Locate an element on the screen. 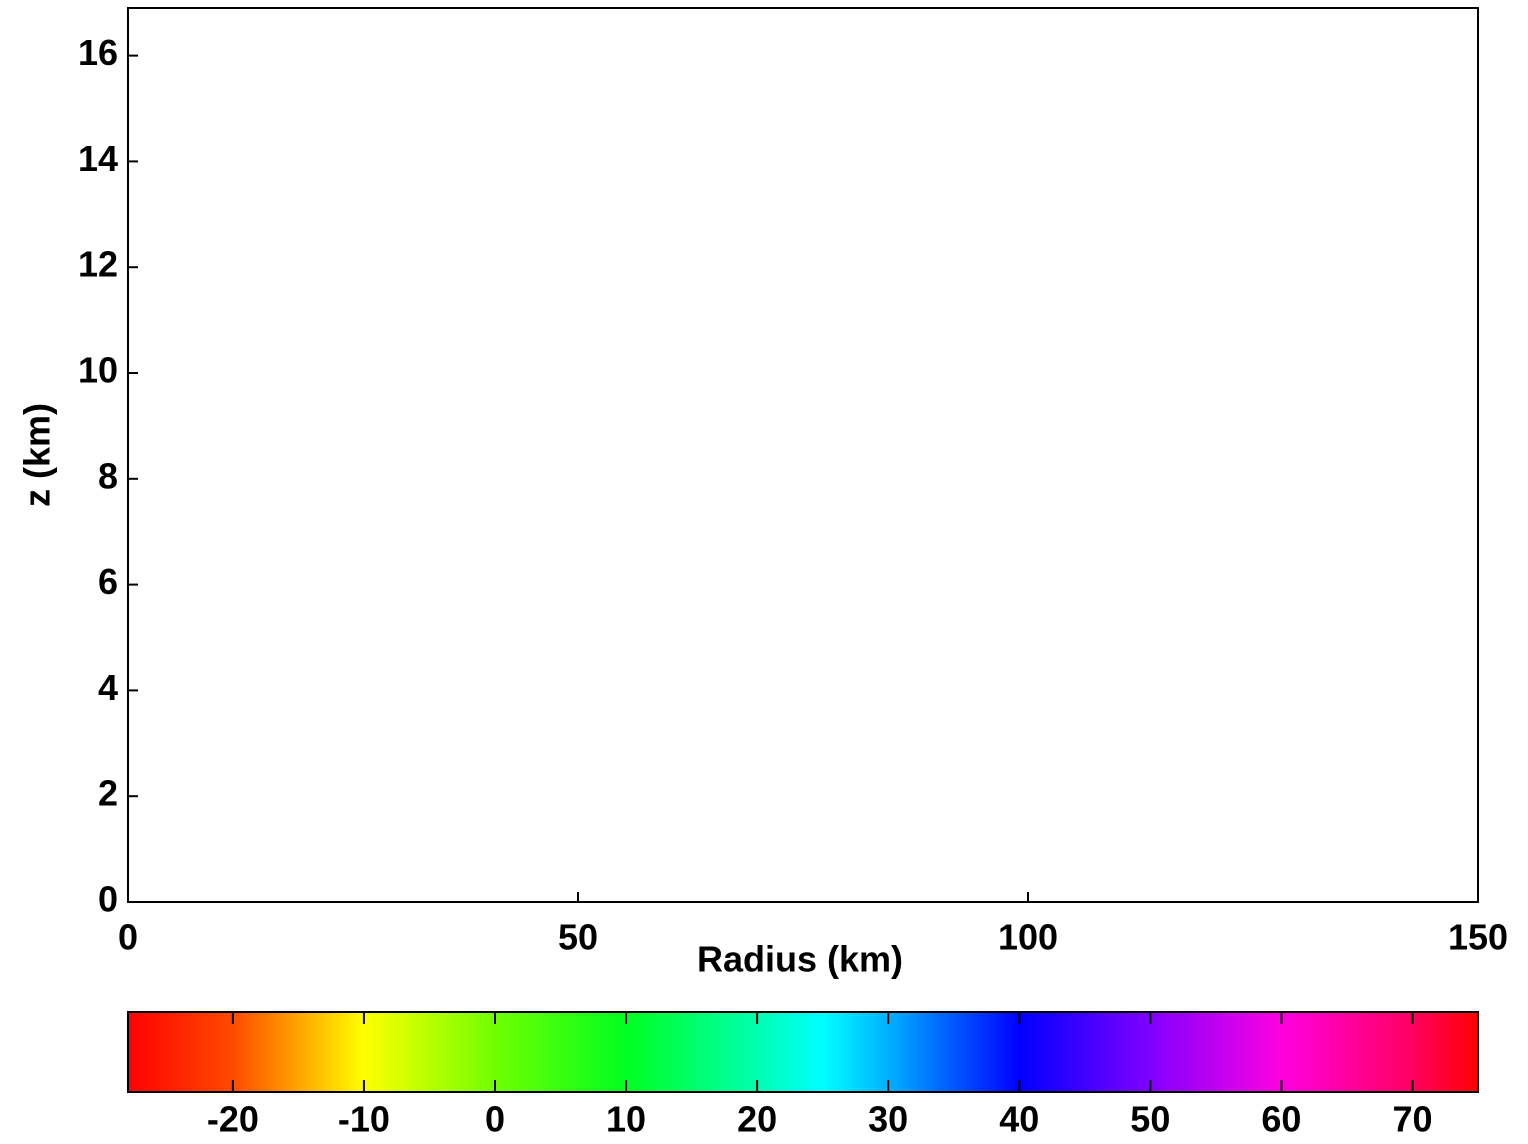 The width and height of the screenshot is (1528, 1144). colorbar-tick-label: 40 is located at coordinates (1019, 1119).